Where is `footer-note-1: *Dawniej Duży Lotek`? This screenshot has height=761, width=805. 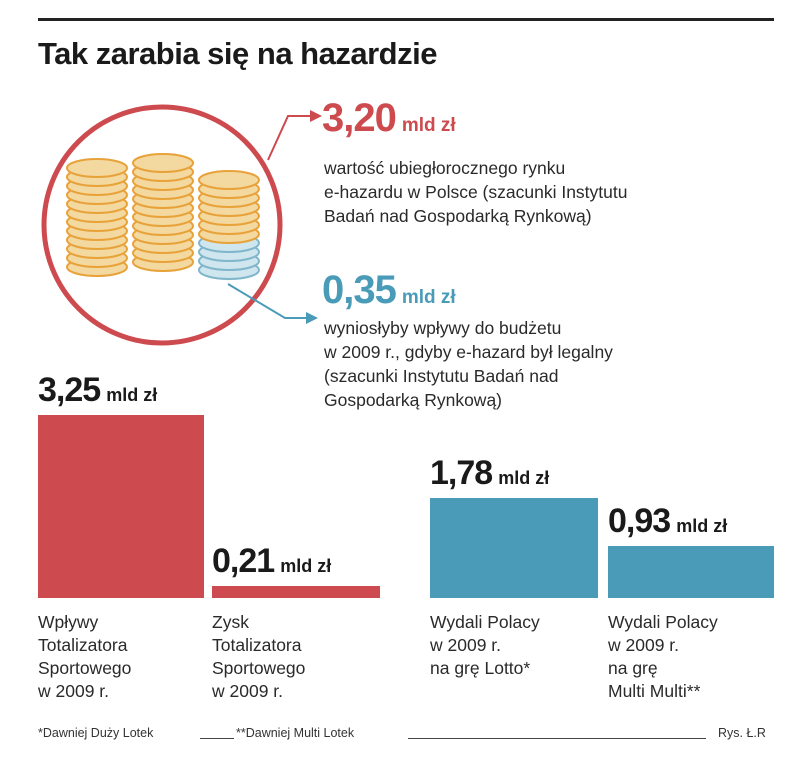
footer-note-1: *Dawniej Duży Lotek is located at coordinates (96, 733).